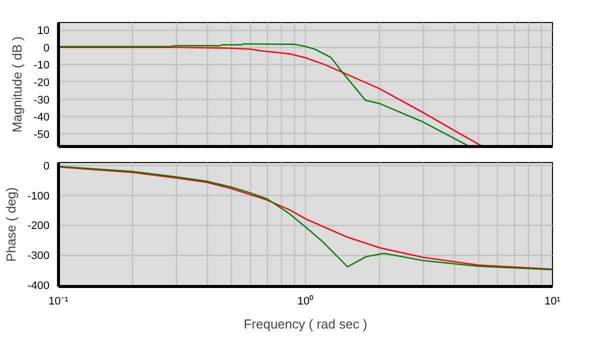 The height and width of the screenshot is (350, 600). I want to click on y-tick-label: -30, so click(42, 100).